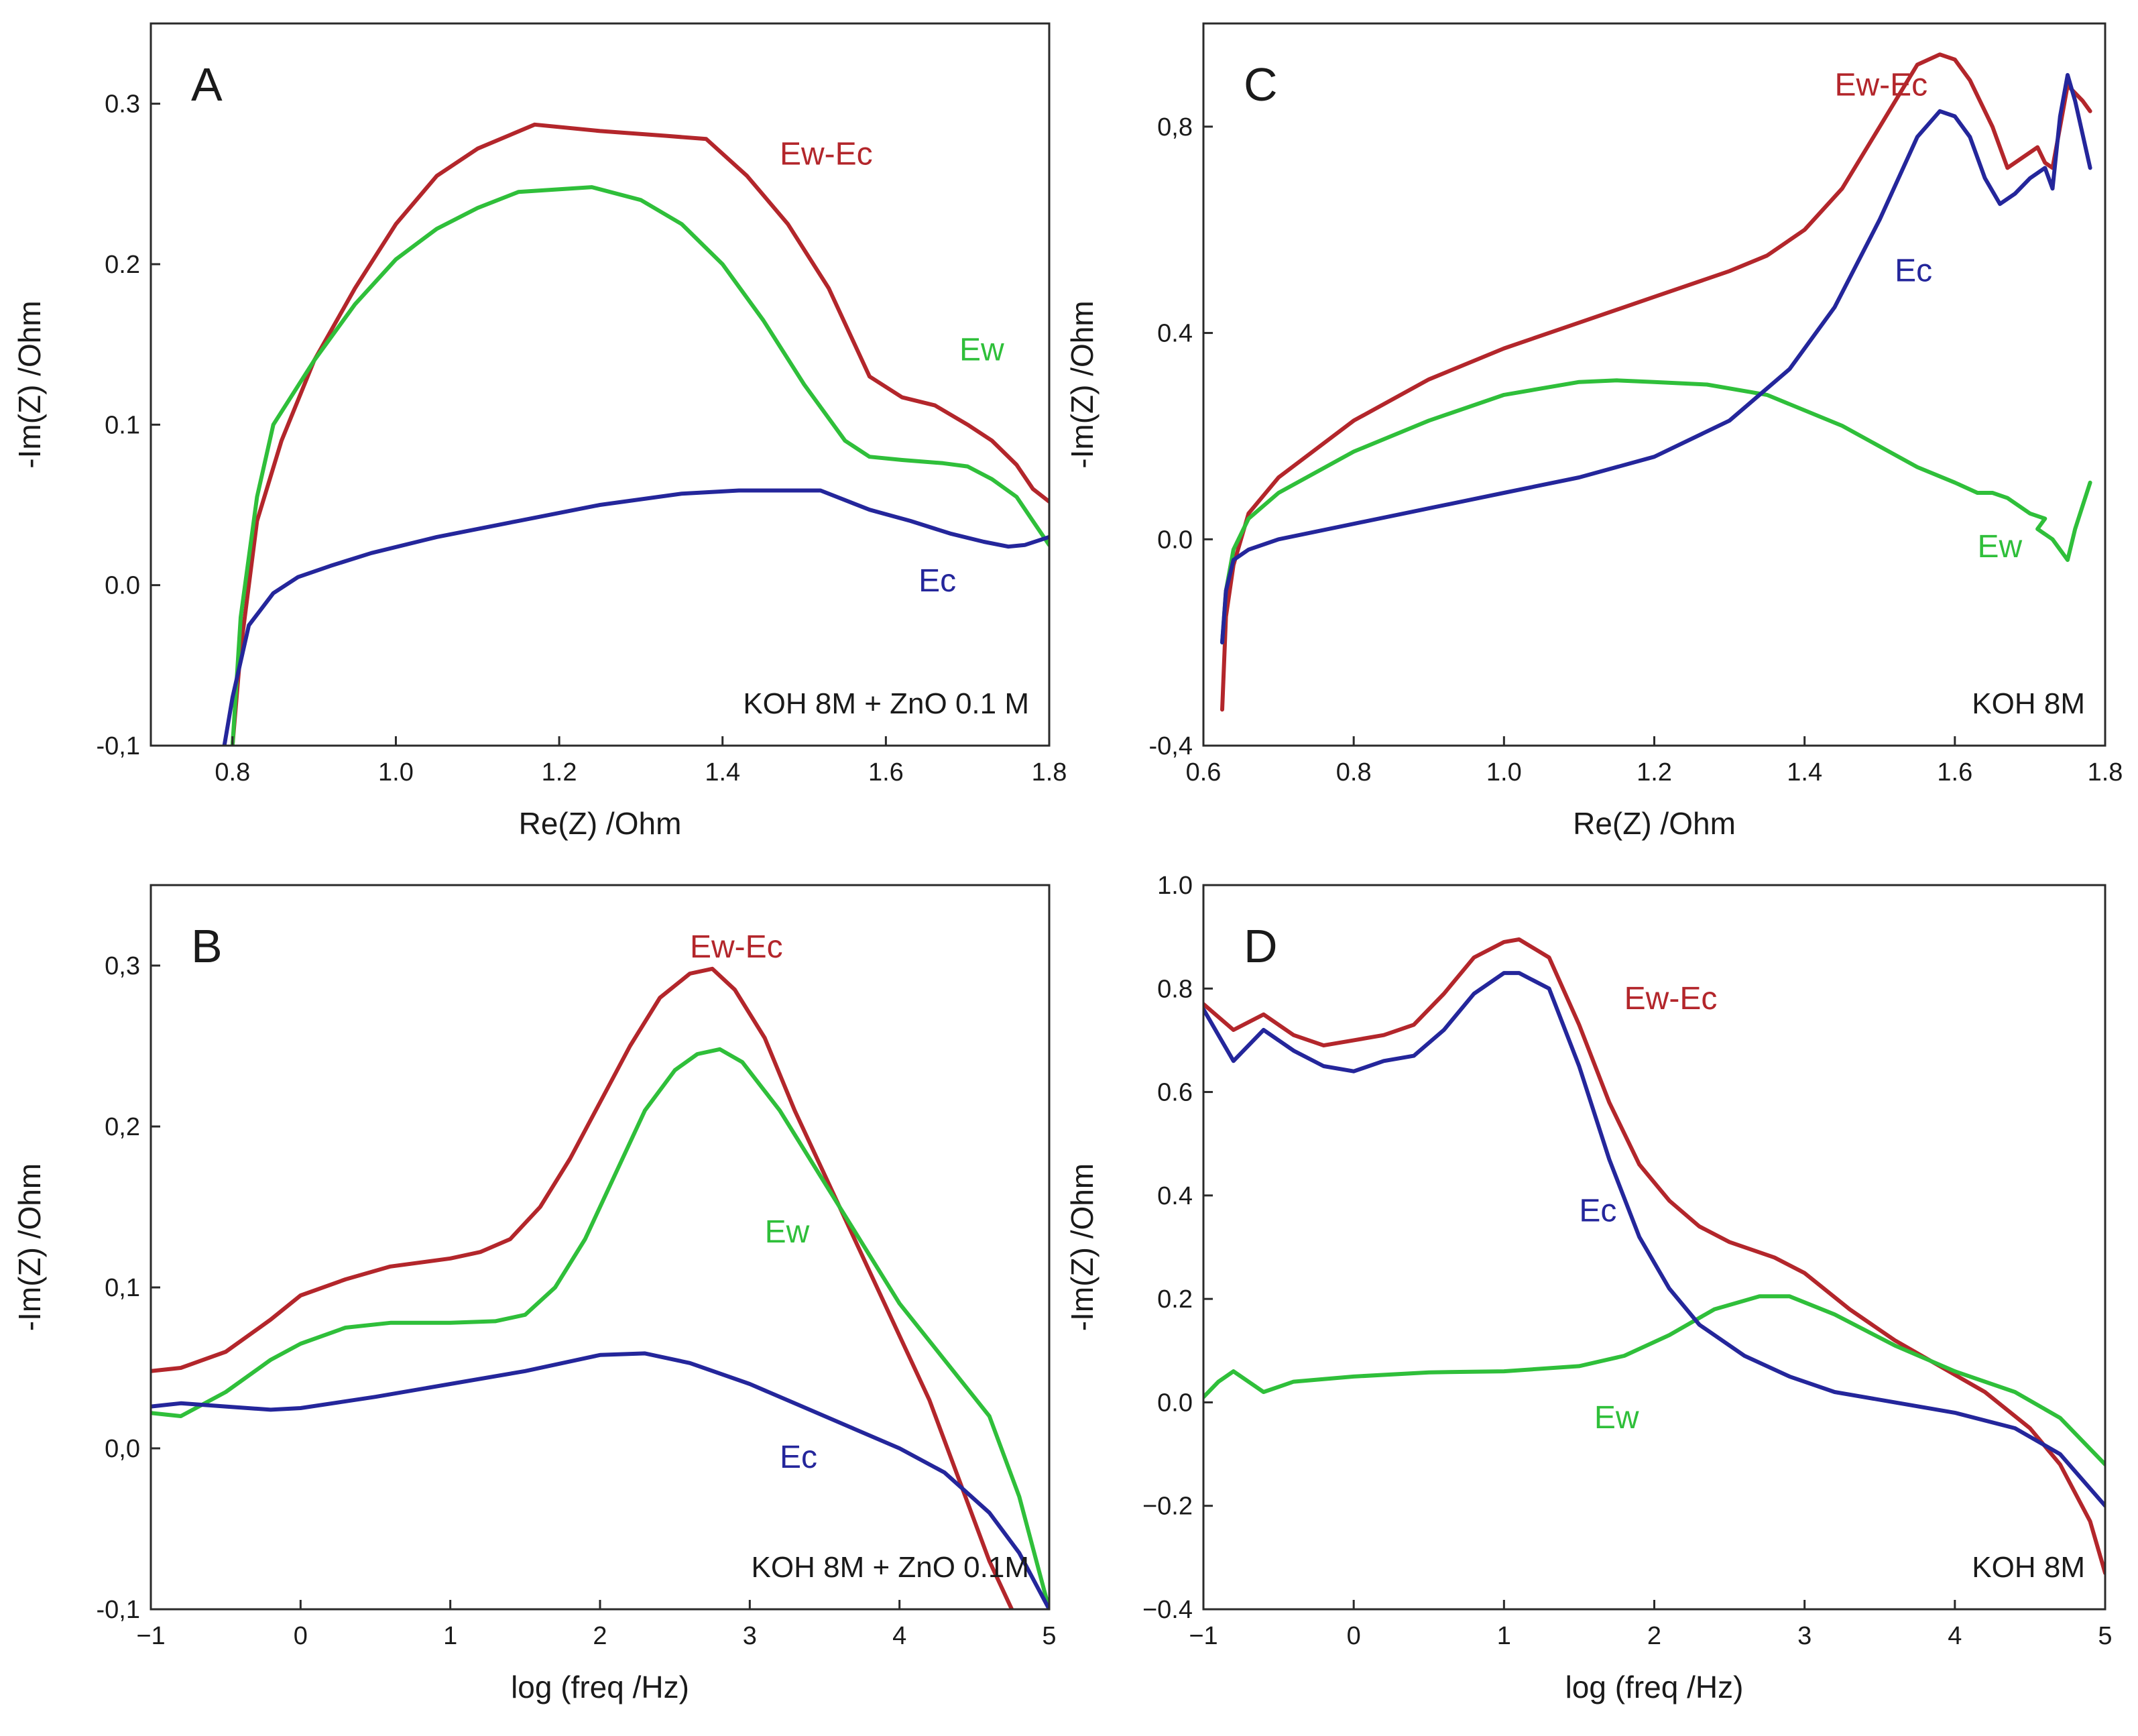 The image size is (2138, 1736). What do you see at coordinates (1261, 85) in the screenshot?
I see `panel-label: C` at bounding box center [1261, 85].